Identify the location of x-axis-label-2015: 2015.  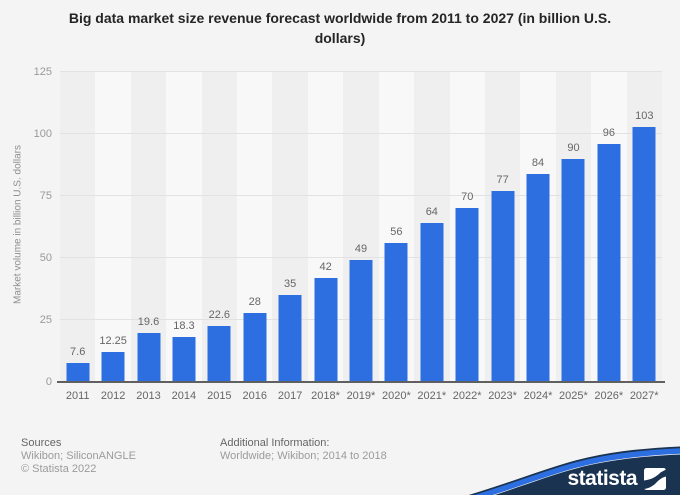
(219, 396).